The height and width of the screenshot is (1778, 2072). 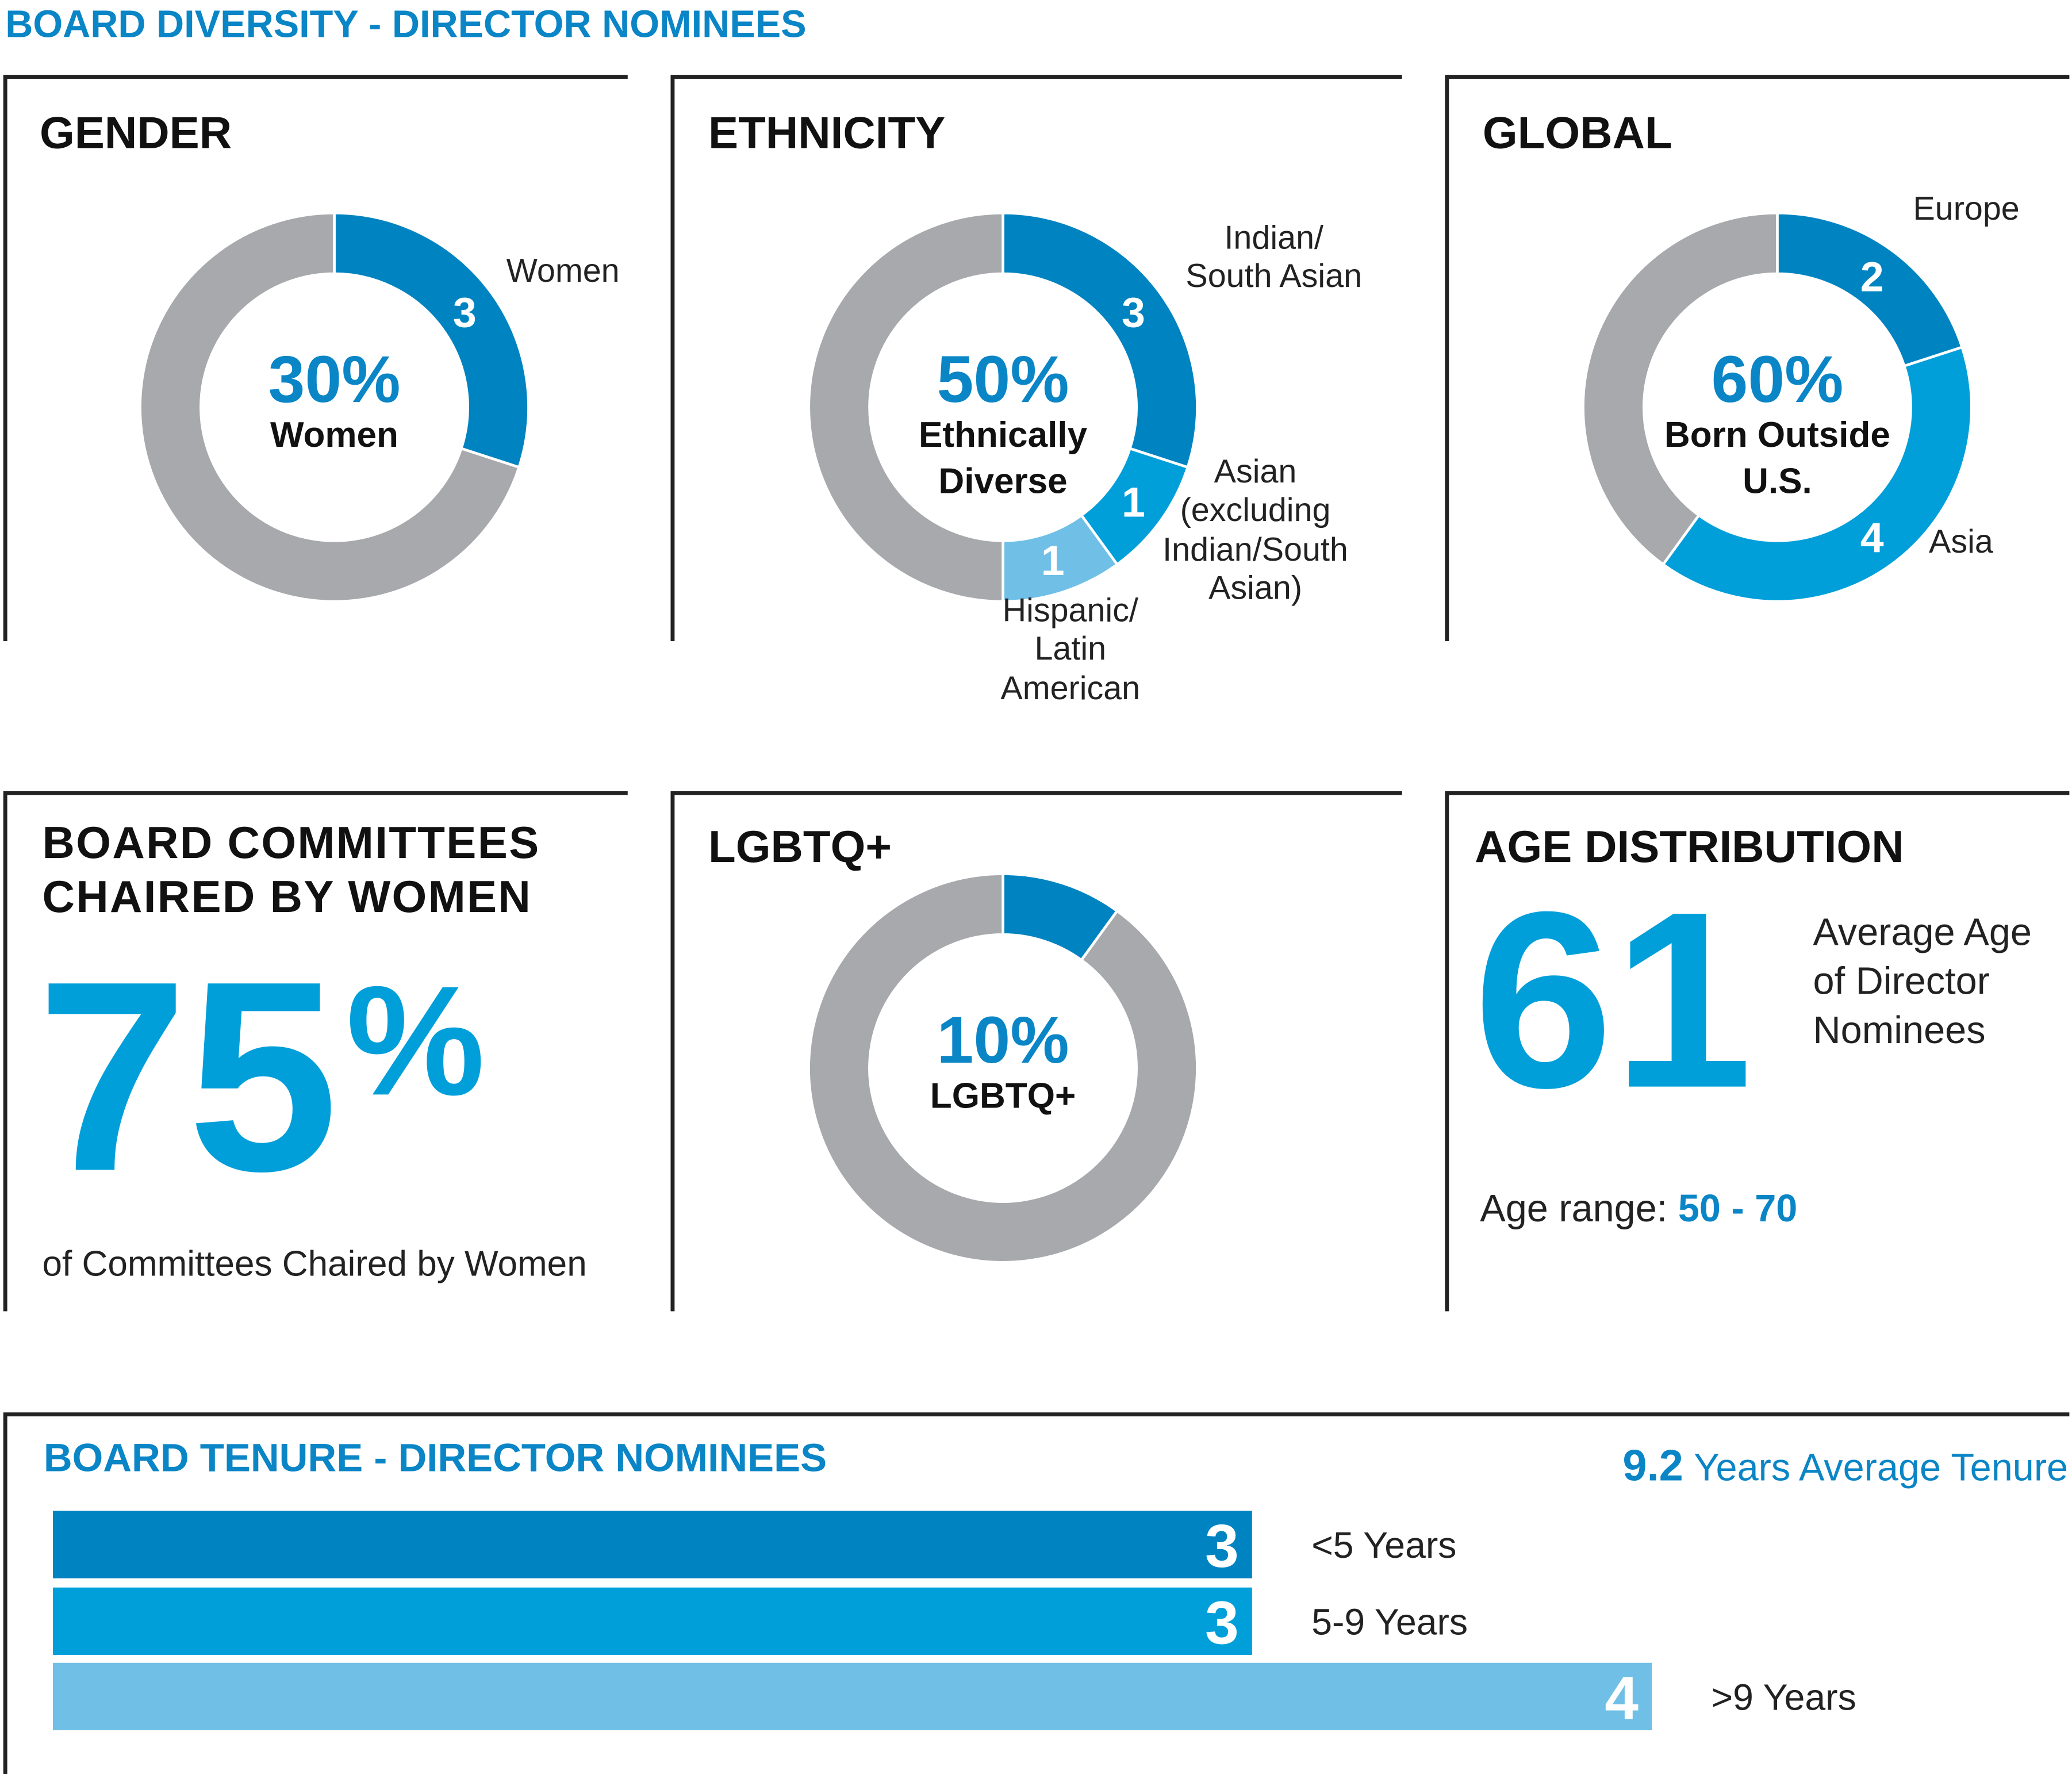 I want to click on age-label: Average Age of Director Nominees, so click(x=1922, y=982).